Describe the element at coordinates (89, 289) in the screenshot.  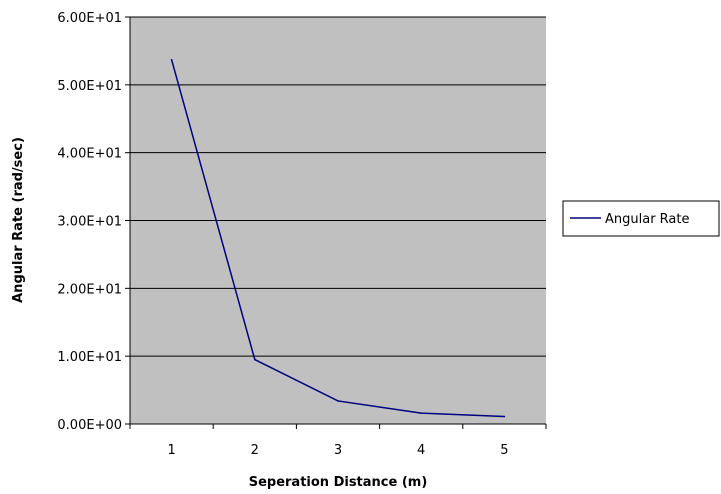
I see `y-tick-label: 2.00E+01` at that location.